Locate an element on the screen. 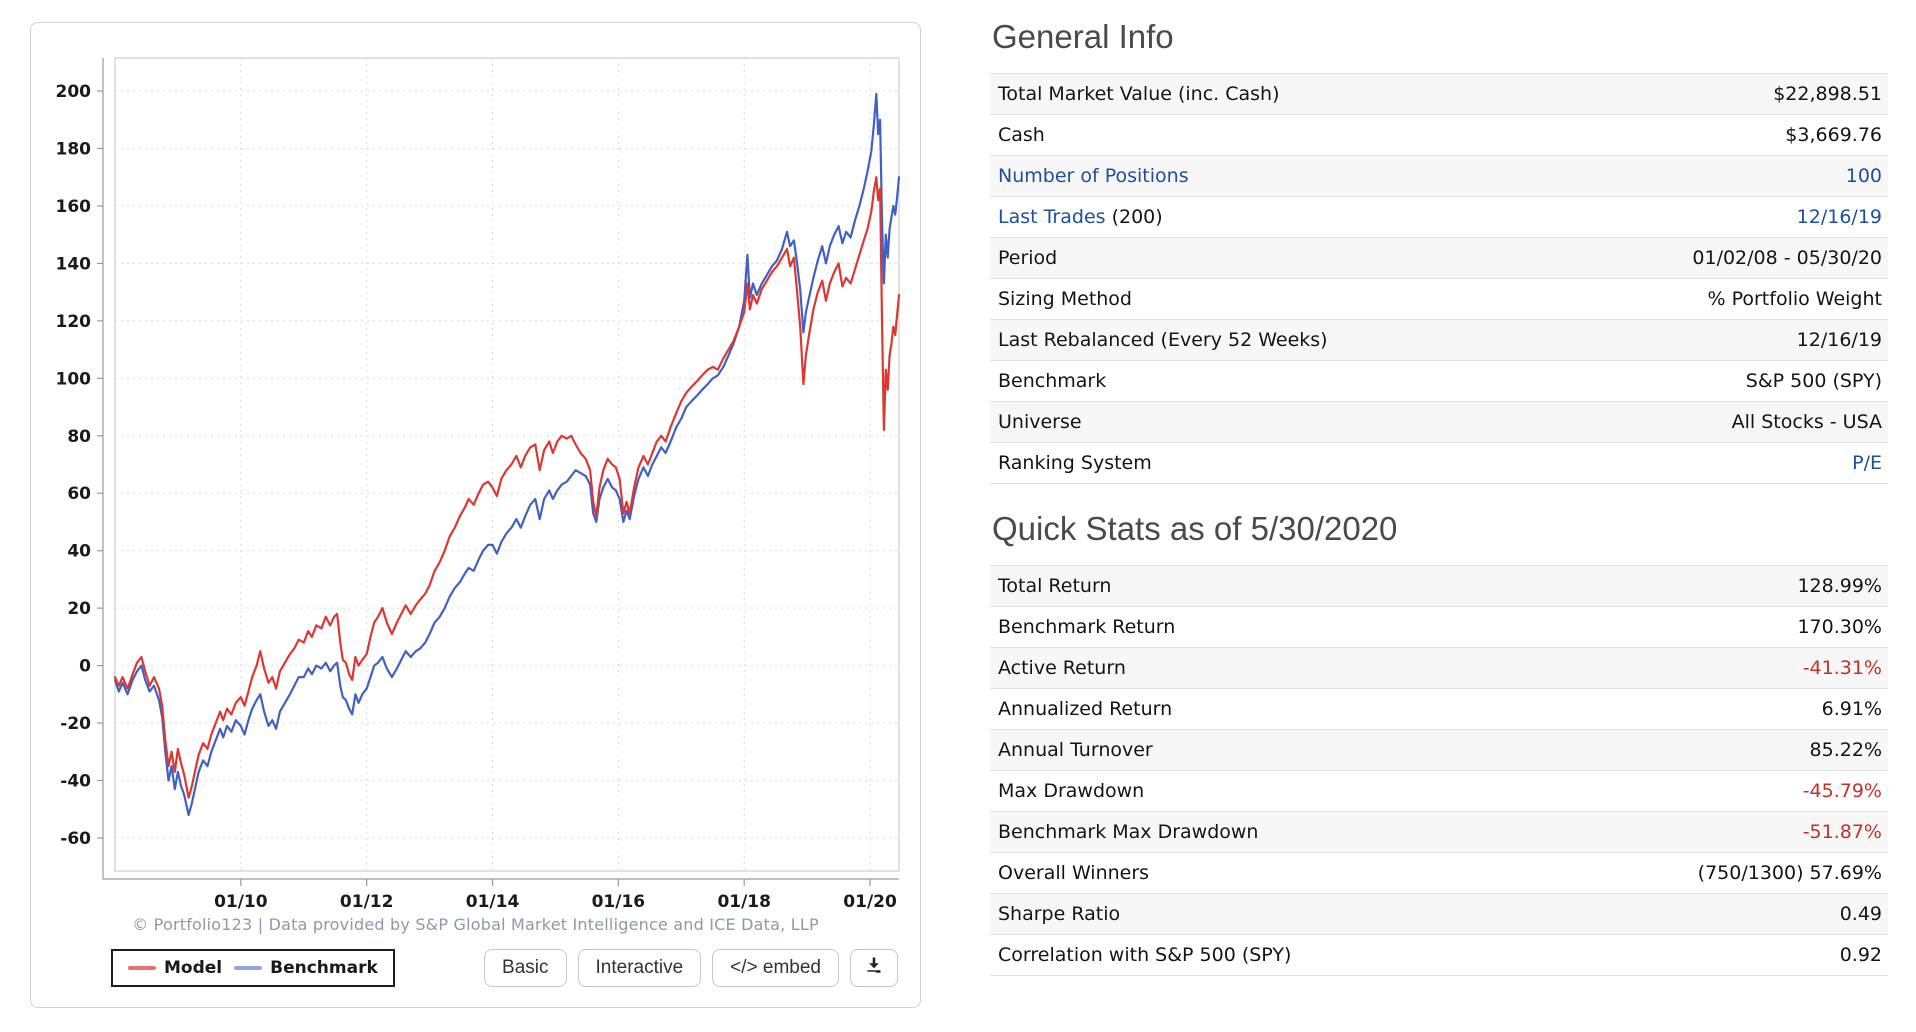 Image resolution: width=1916 pixels, height=1032 pixels. row-label-text: Total Return is located at coordinates (1055, 586).